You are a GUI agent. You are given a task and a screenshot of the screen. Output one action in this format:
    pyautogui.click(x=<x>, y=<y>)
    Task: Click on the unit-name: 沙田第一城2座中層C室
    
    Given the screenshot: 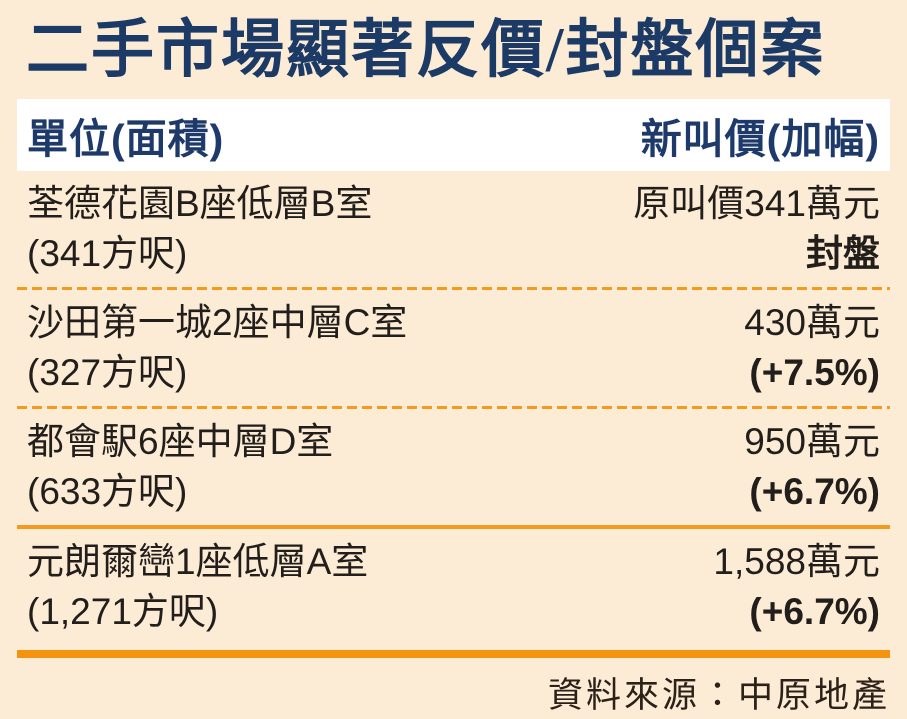 What is the action you would take?
    pyautogui.click(x=217, y=323)
    